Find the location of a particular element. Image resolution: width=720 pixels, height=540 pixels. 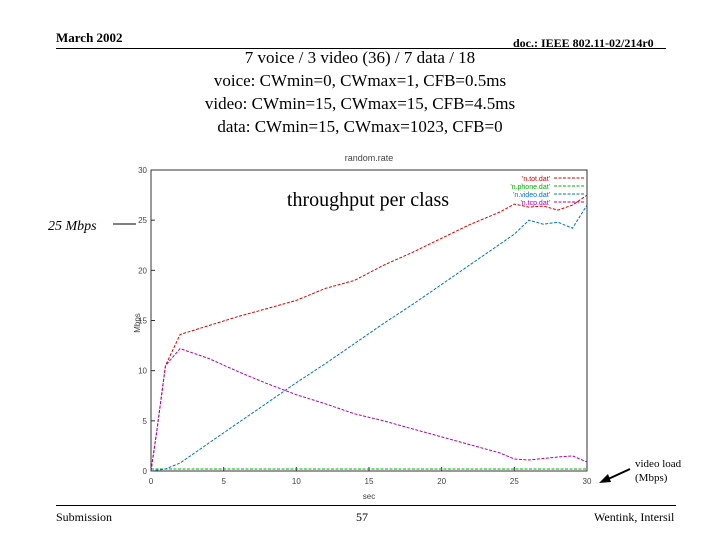

legend-label: 'n.phone.dat' is located at coordinates (530, 187).